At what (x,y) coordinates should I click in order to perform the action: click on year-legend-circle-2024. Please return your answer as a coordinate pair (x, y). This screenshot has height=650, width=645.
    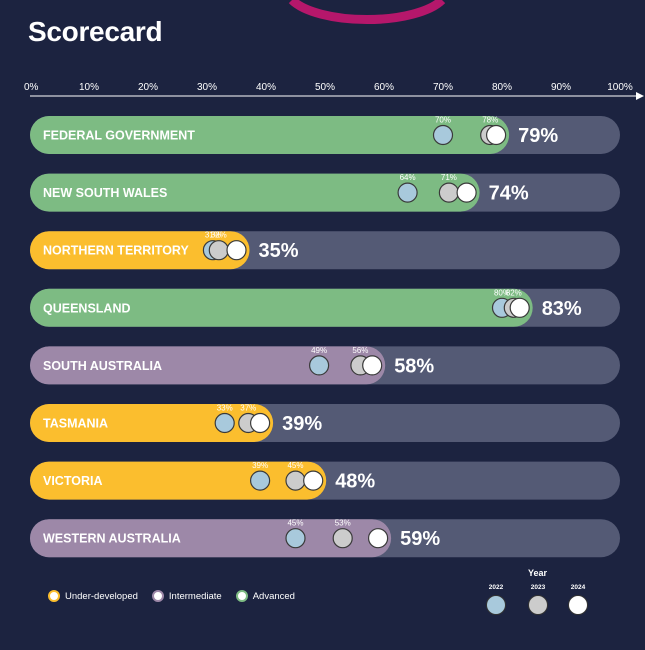
    Looking at the image, I should click on (578, 605).